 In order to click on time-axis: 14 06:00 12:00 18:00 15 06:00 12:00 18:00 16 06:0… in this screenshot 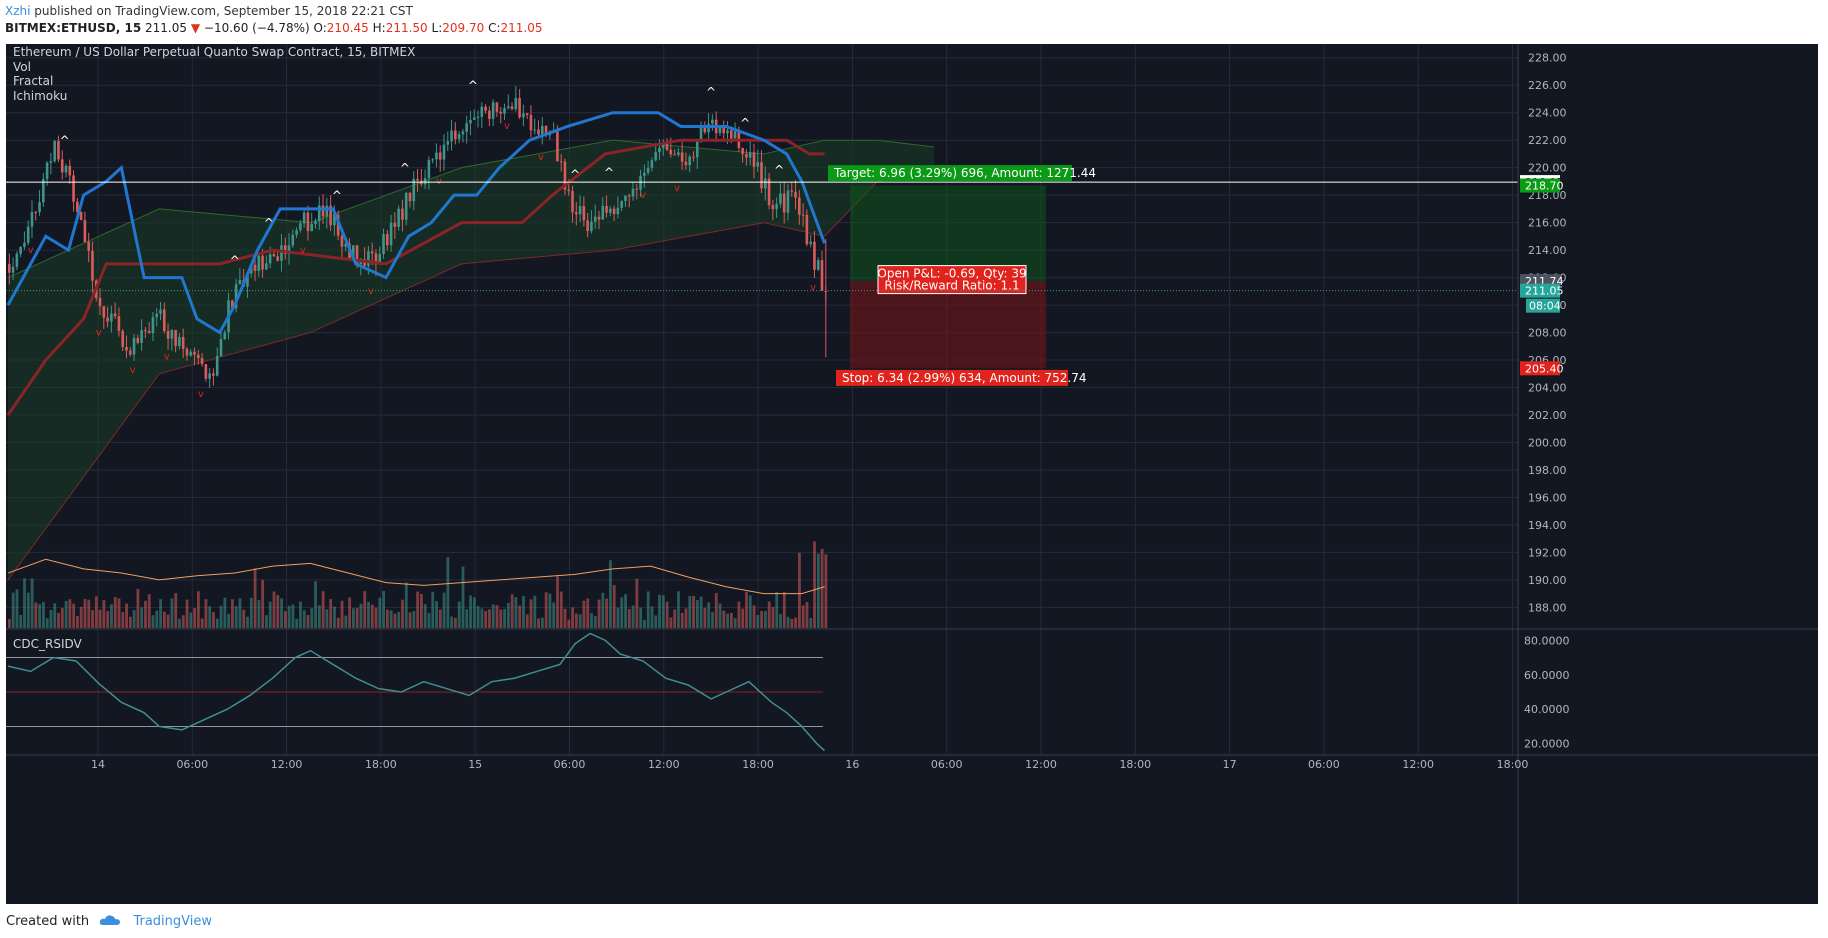, I will do `click(809, 764)`.